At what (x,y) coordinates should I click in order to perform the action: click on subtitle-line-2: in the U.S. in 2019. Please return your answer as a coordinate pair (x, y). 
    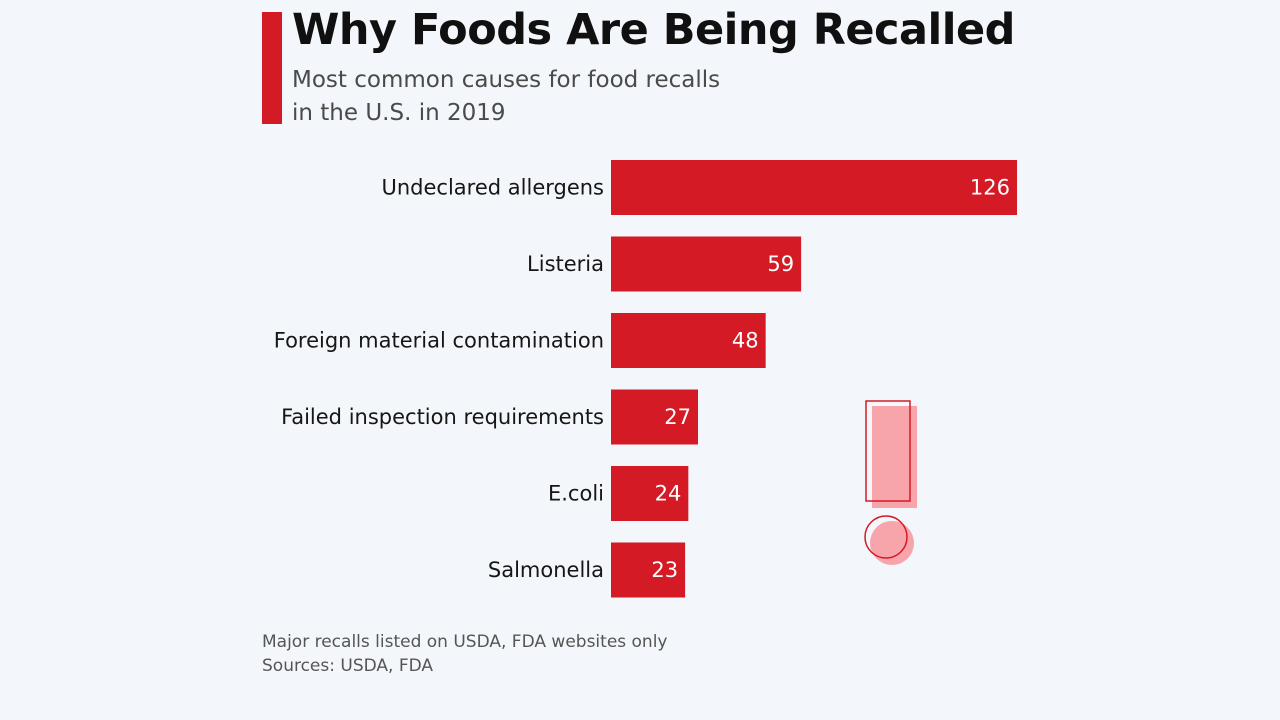
    Looking at the image, I should click on (399, 113).